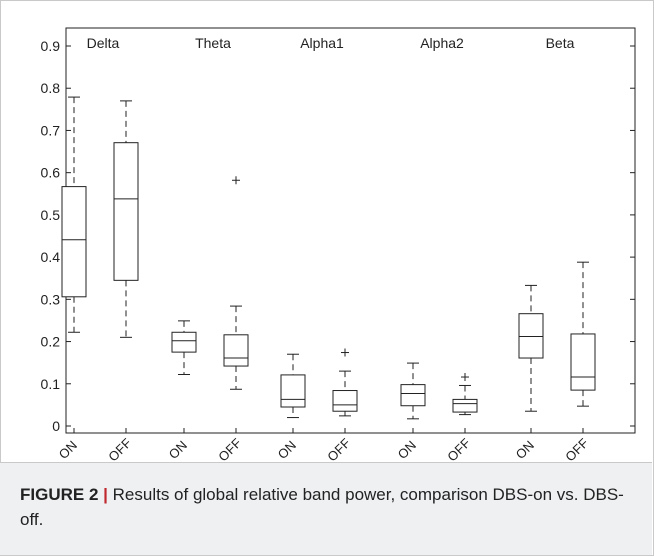  What do you see at coordinates (51, 215) in the screenshot?
I see `y-tick-label: 0.5` at bounding box center [51, 215].